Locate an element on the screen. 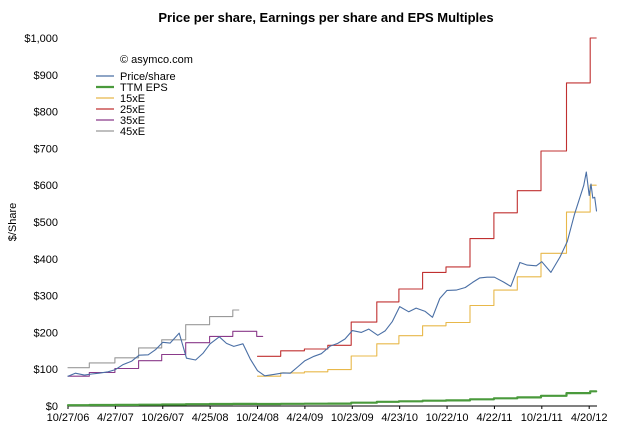 The width and height of the screenshot is (619, 432). x-tick-label: 4/20/12 is located at coordinates (589, 418).